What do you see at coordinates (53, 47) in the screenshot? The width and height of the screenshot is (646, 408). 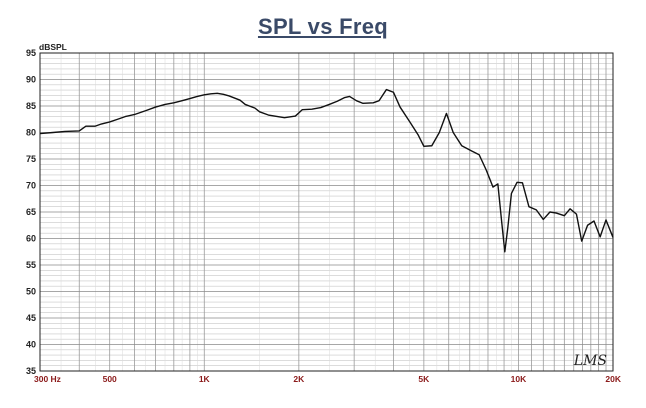 I see `y-axis-label: dBSPL` at bounding box center [53, 47].